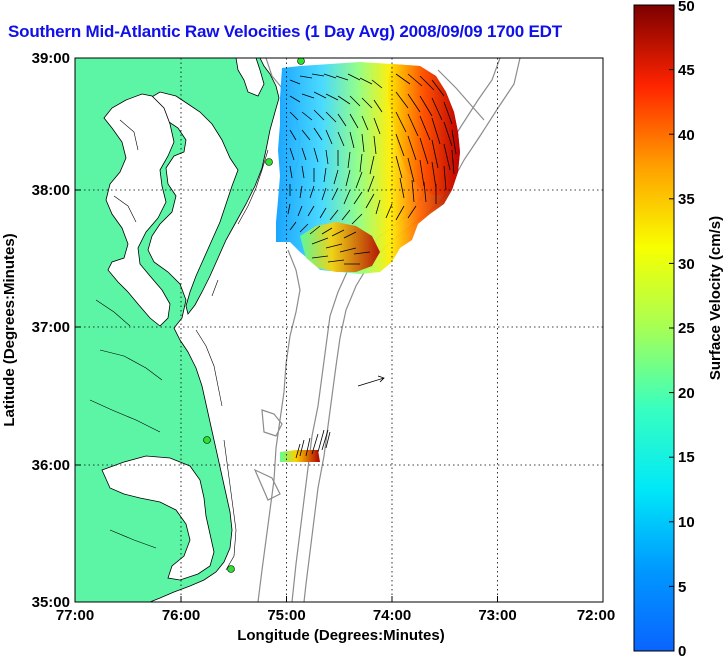 This screenshot has width=724, height=659. I want to click on colorbar-ticks, so click(671, 328).